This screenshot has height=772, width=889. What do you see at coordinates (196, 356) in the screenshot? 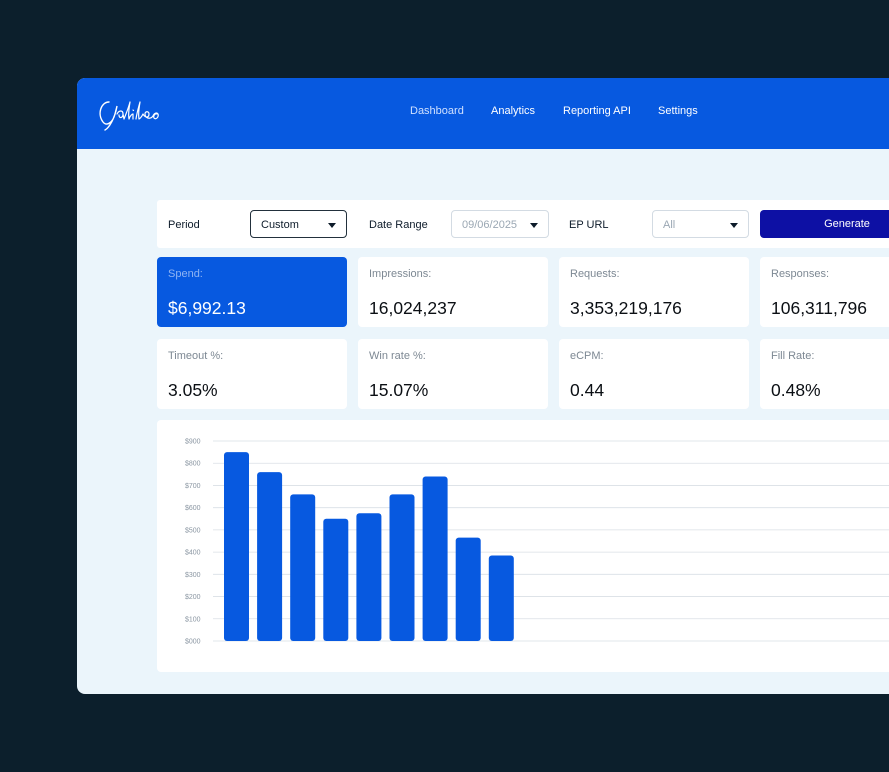
I see `metric-label: Timeout %:` at bounding box center [196, 356].